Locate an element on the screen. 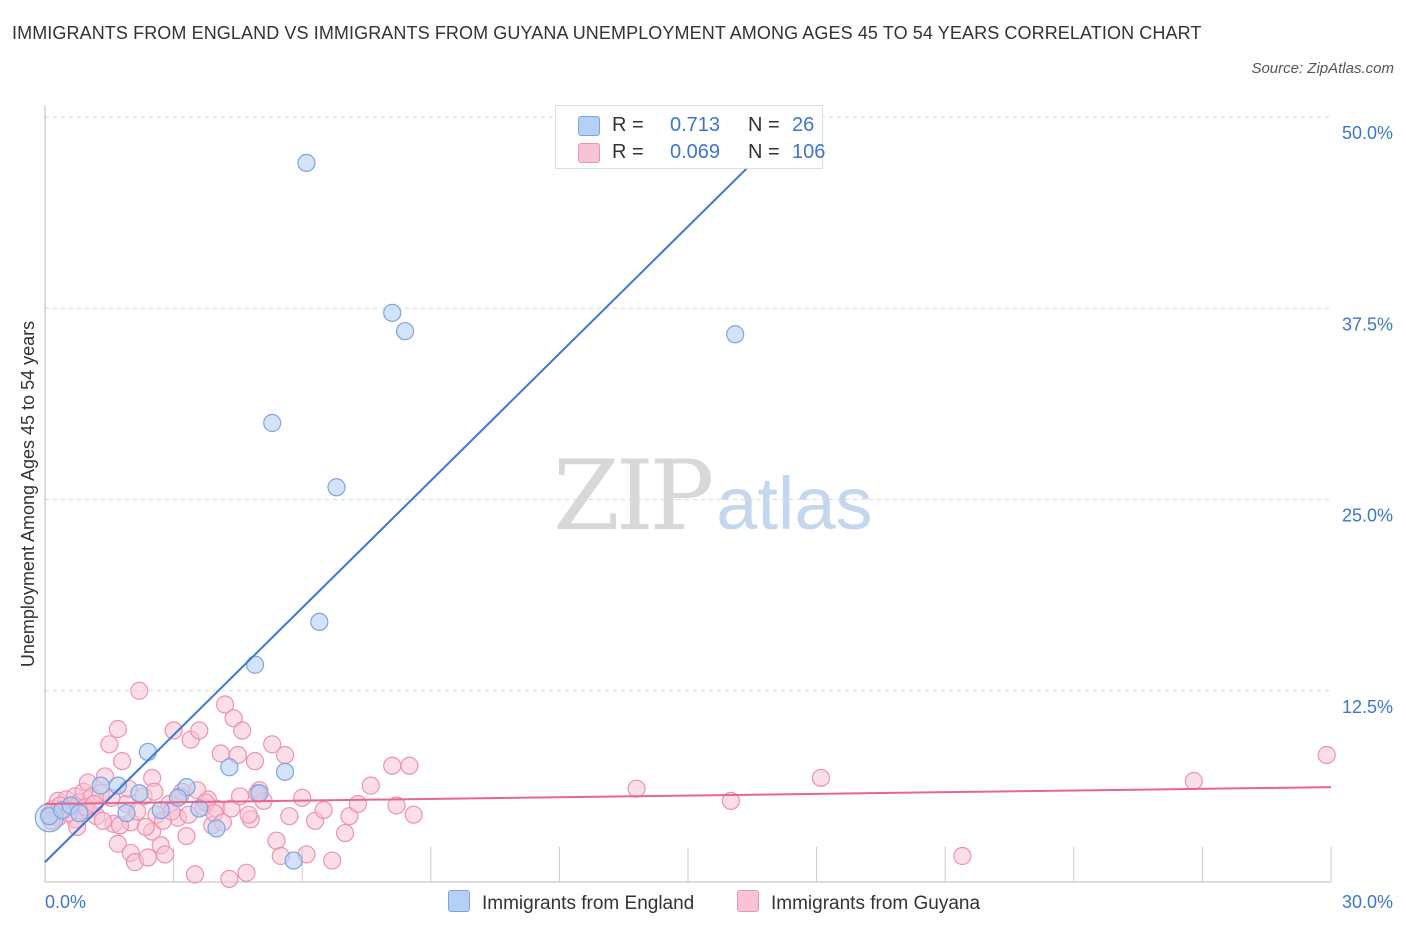  guyana-legend-swatch is located at coordinates (748, 901).